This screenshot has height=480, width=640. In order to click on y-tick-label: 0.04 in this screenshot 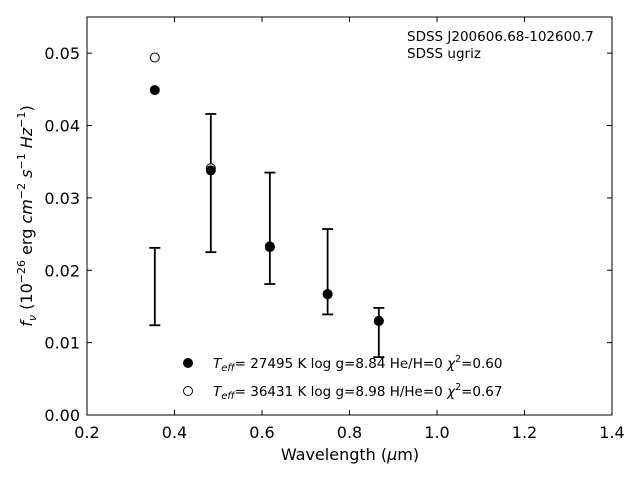, I will do `click(62, 126)`.